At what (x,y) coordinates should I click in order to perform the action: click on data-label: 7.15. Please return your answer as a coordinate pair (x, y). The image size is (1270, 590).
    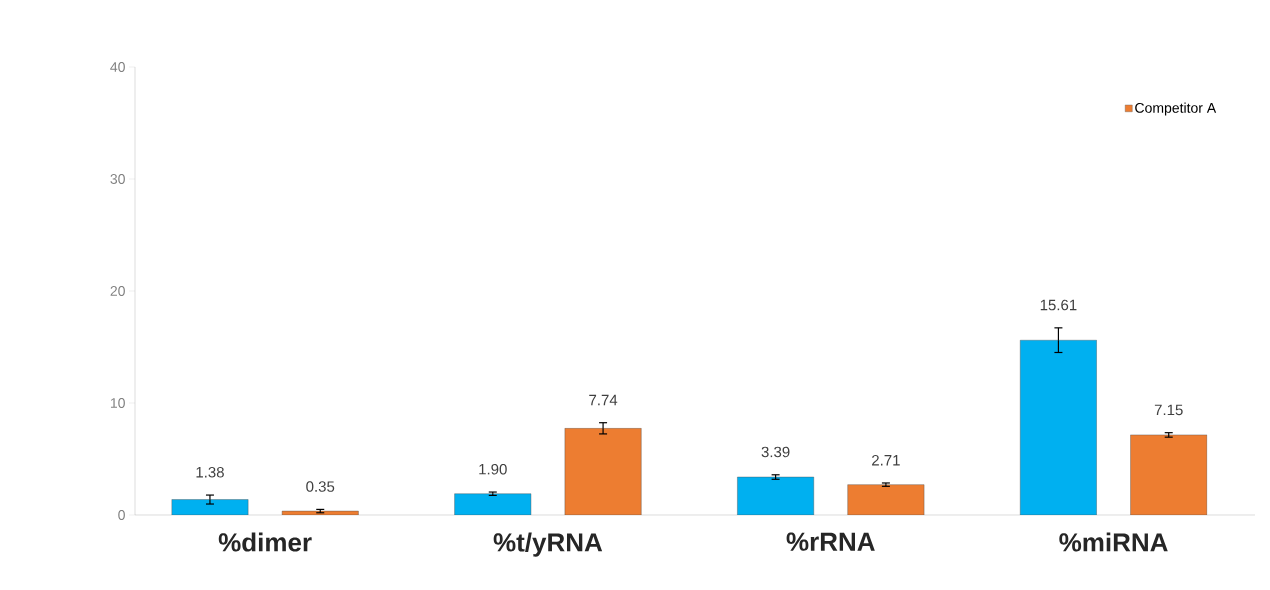
    Looking at the image, I should click on (1168, 410).